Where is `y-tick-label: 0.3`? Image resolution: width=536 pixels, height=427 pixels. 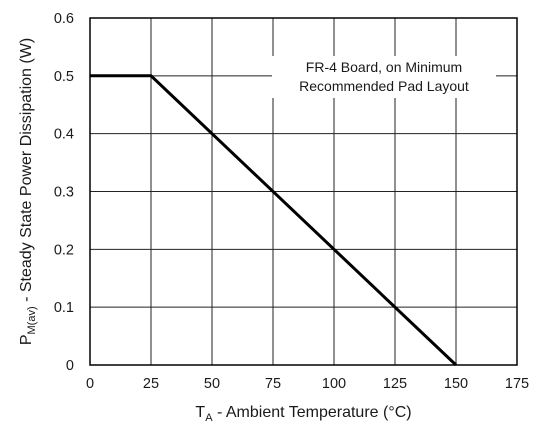
y-tick-label: 0.3 is located at coordinates (64, 193).